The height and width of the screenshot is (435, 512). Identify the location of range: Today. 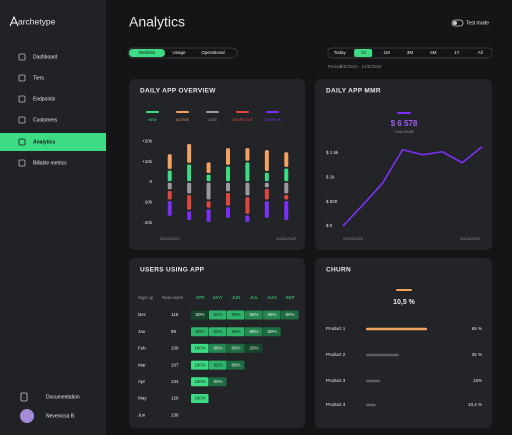
(340, 52).